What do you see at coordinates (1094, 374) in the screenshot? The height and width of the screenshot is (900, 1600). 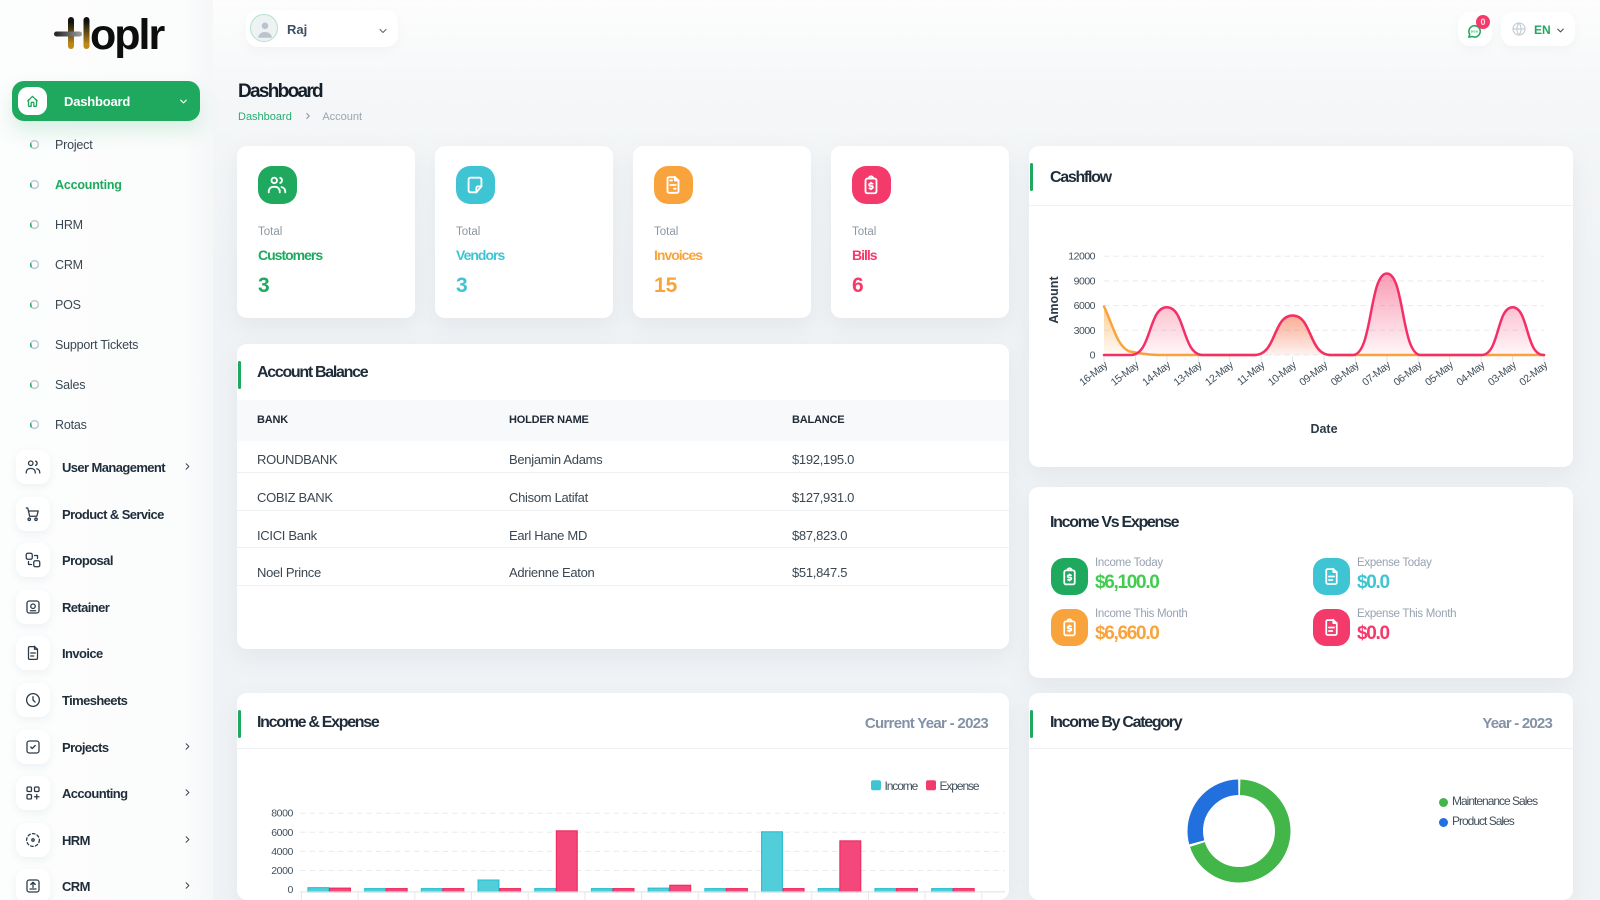 I see `svg-text: 16-May` at bounding box center [1094, 374].